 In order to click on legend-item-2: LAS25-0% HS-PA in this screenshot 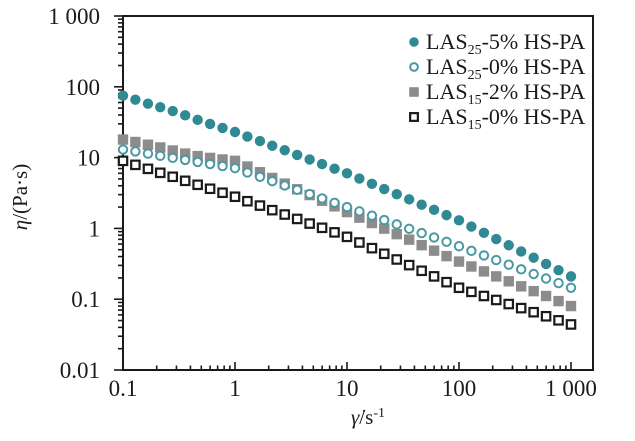, I will do `click(497, 68)`.